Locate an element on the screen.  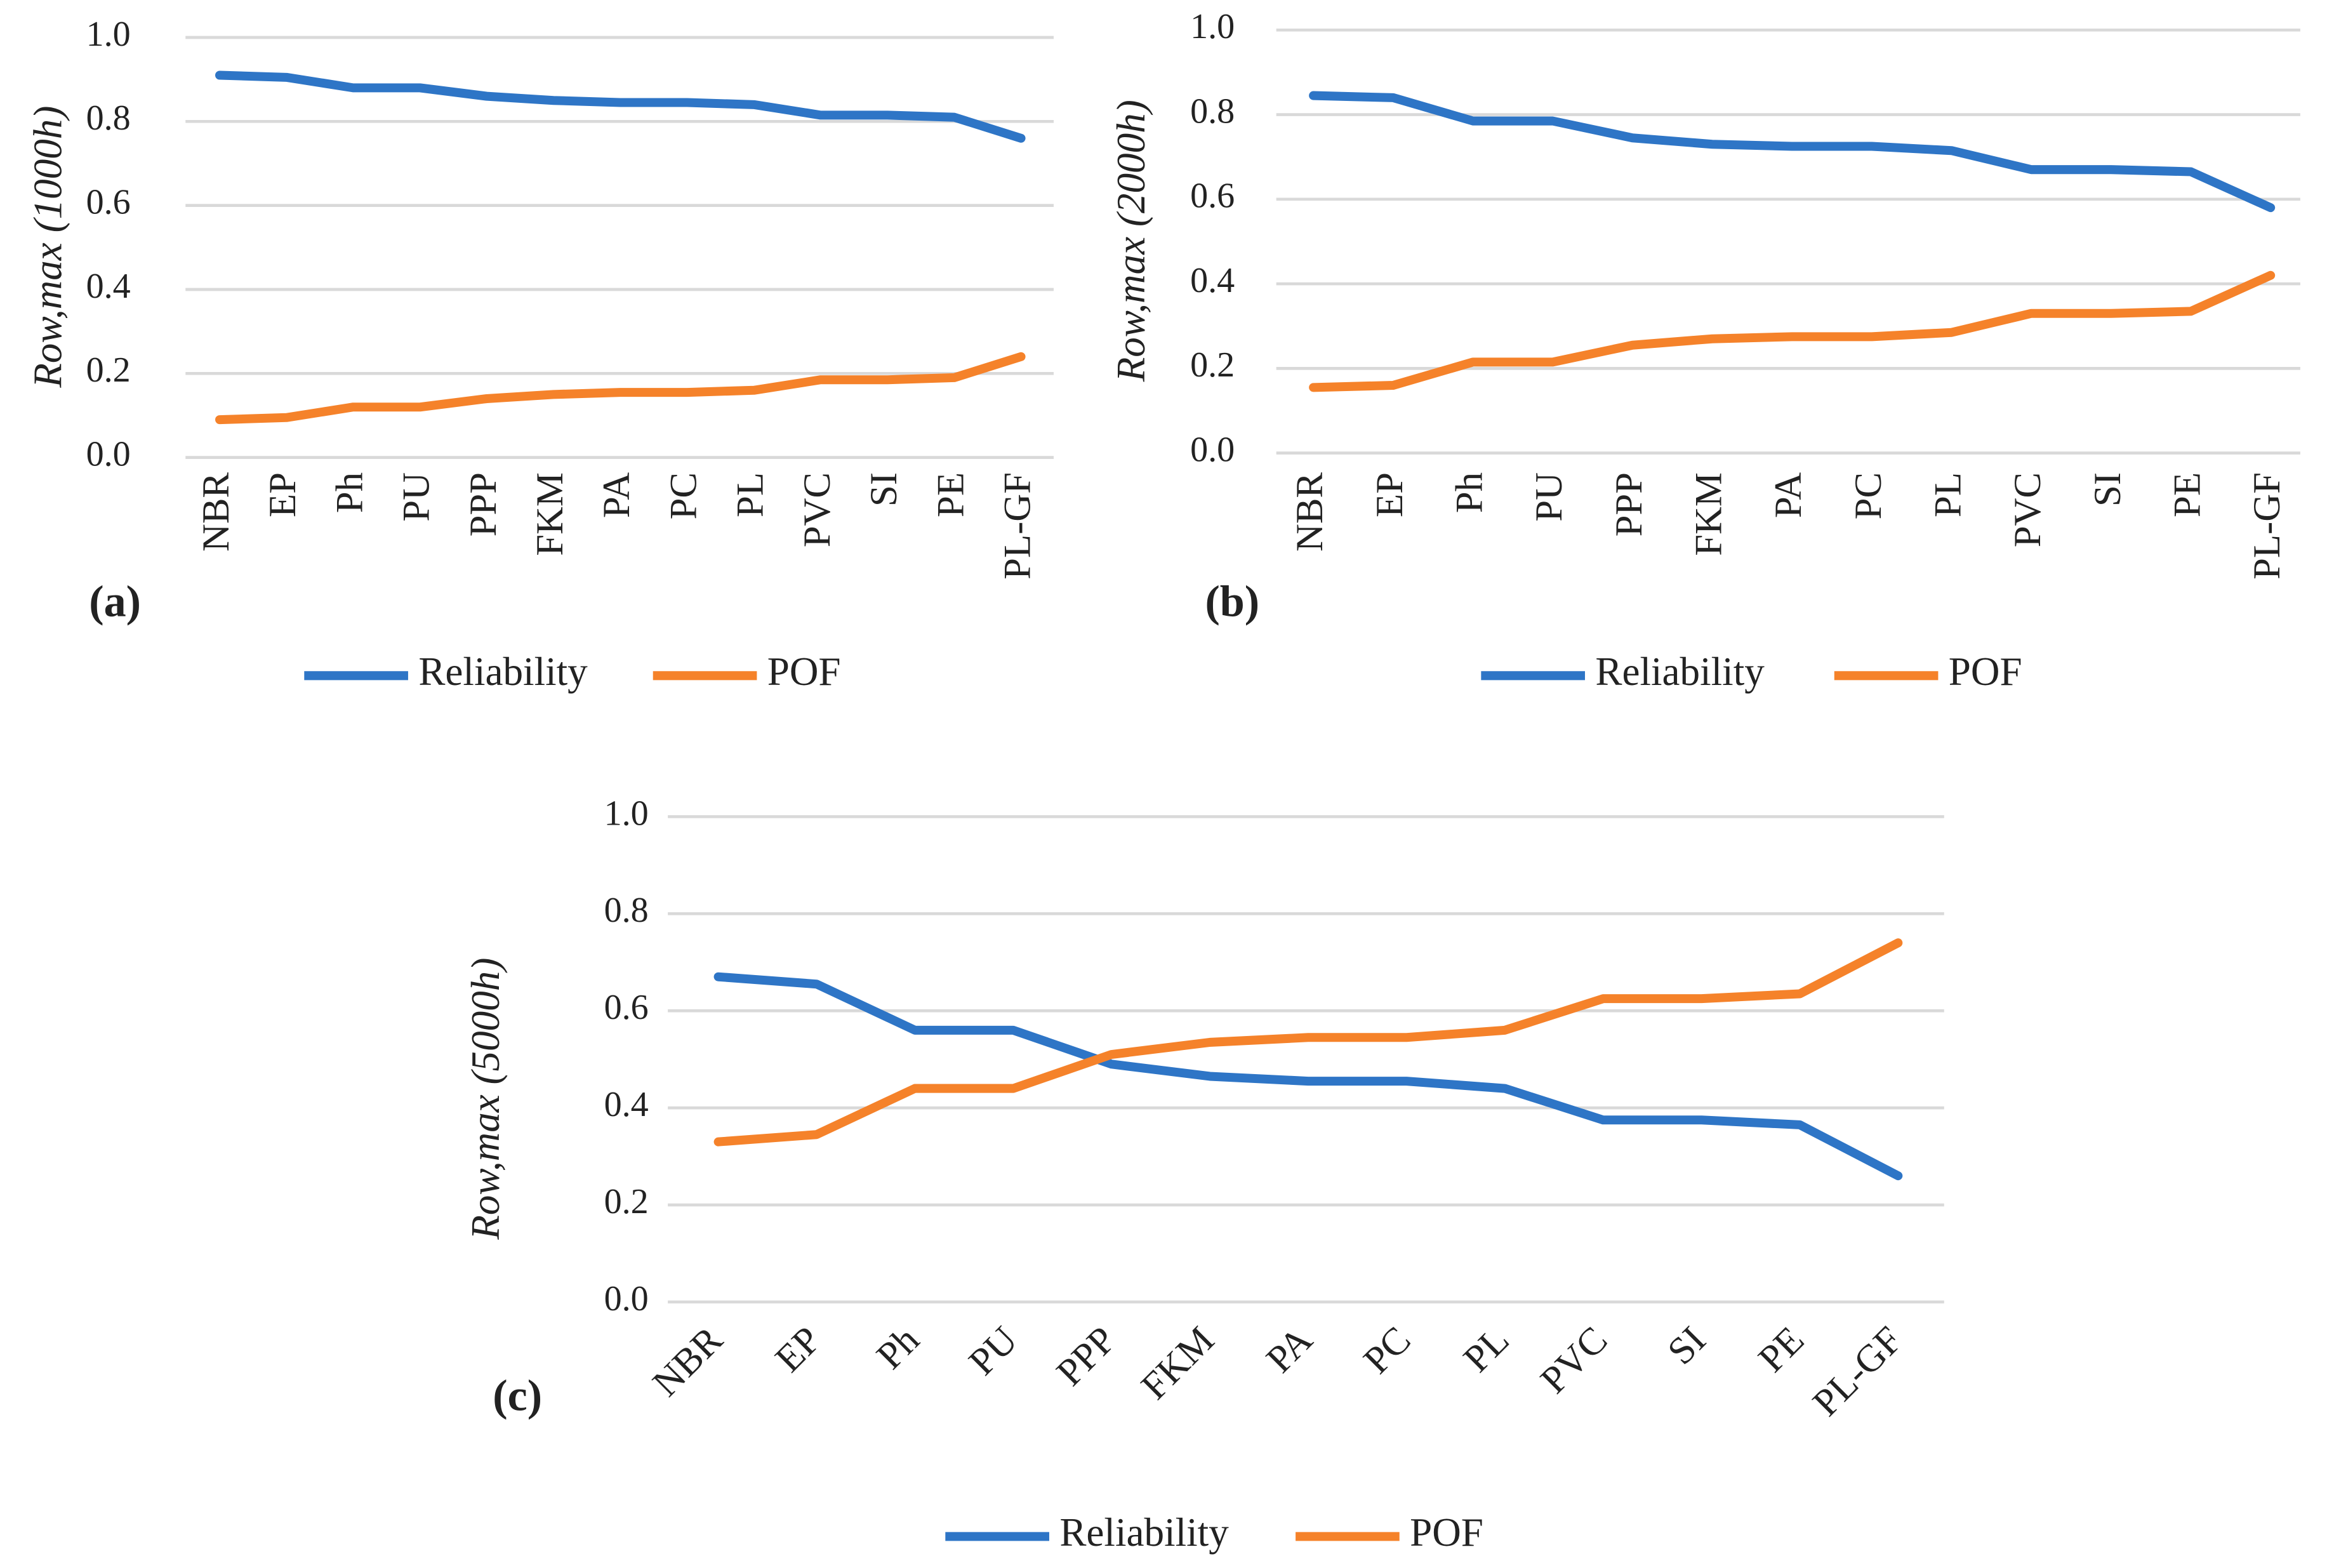
y-axis-label: Row,max (2000h) is located at coordinates (1131, 241).